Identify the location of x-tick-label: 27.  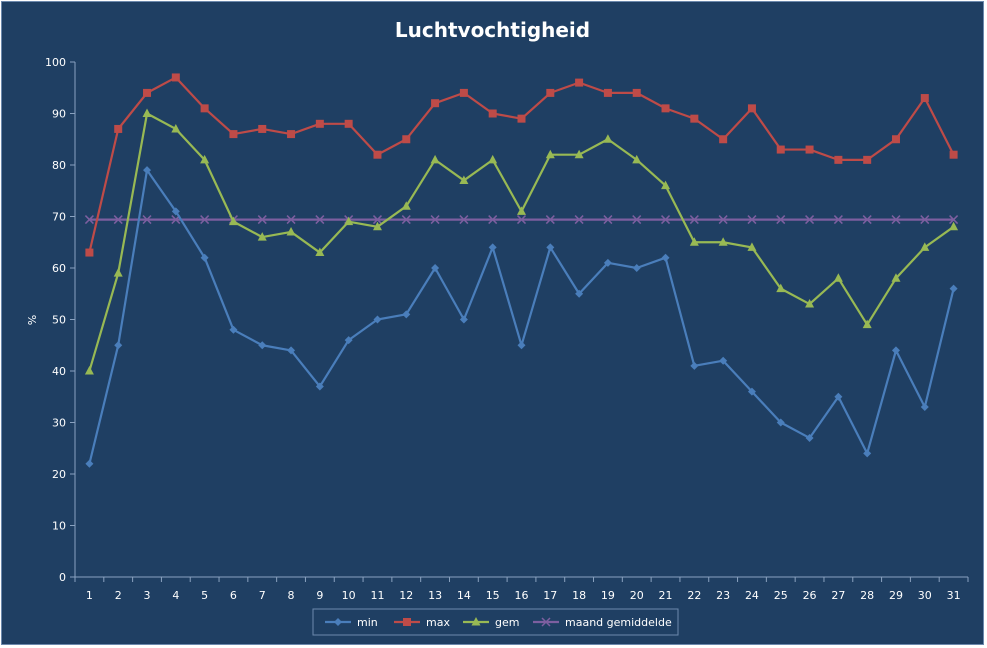
(838, 595).